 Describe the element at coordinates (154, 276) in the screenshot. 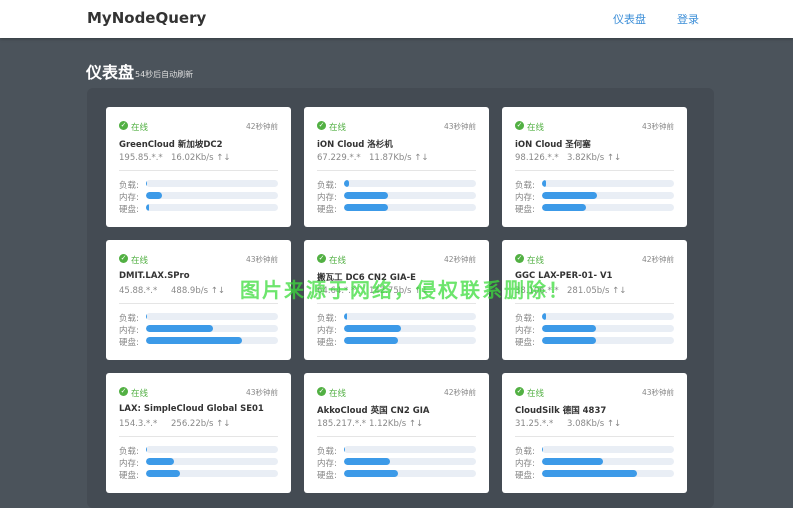

I see `node-name: DMIT.LAX.SPro` at that location.